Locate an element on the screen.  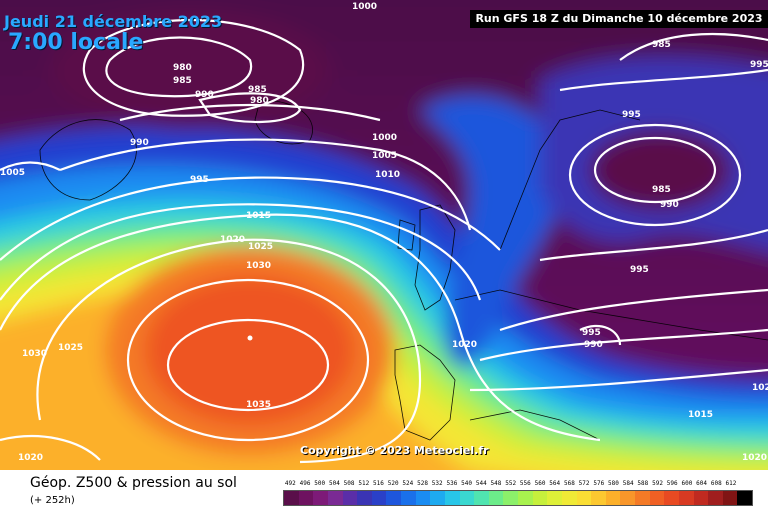
scale-value-label: 496 is located at coordinates (305, 483).